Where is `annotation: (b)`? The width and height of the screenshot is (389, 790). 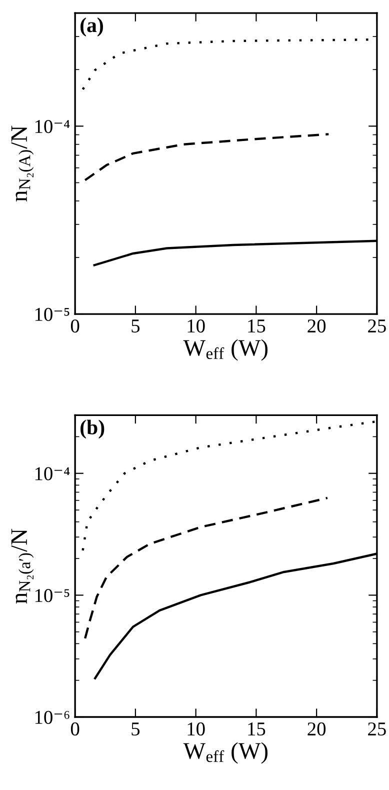 annotation: (b) is located at coordinates (92, 429).